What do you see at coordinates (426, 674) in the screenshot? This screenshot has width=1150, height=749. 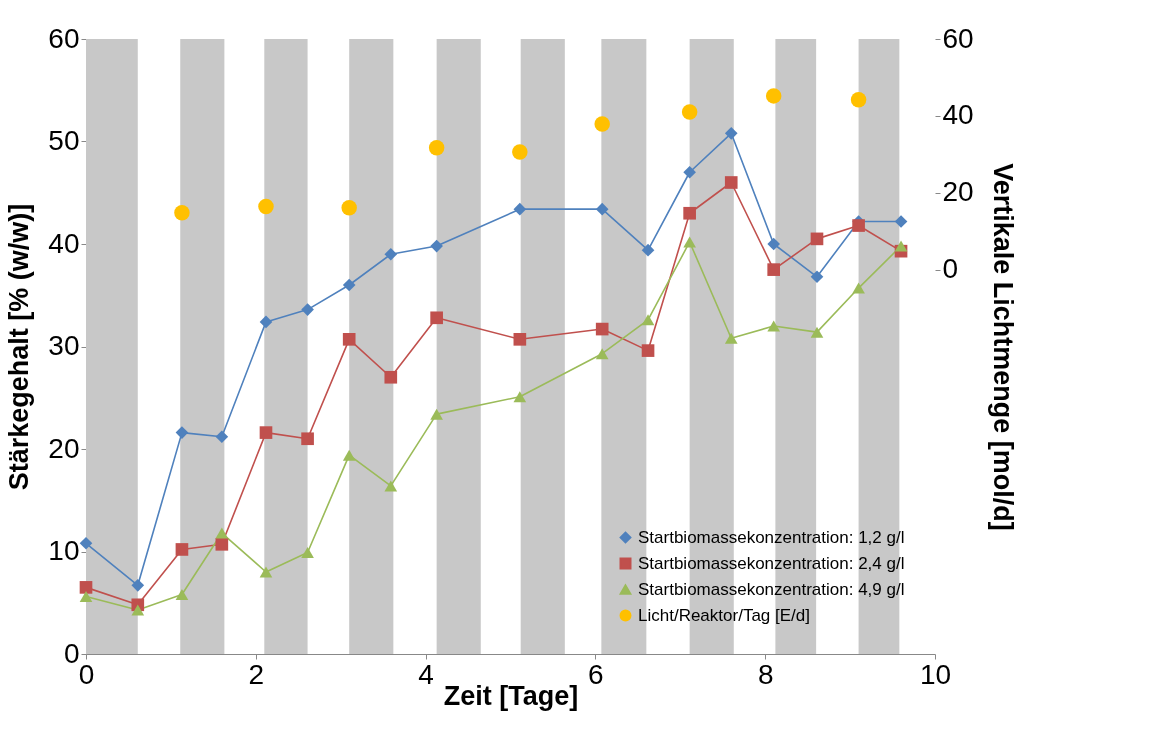 I see `x-tick-label: 4` at bounding box center [426, 674].